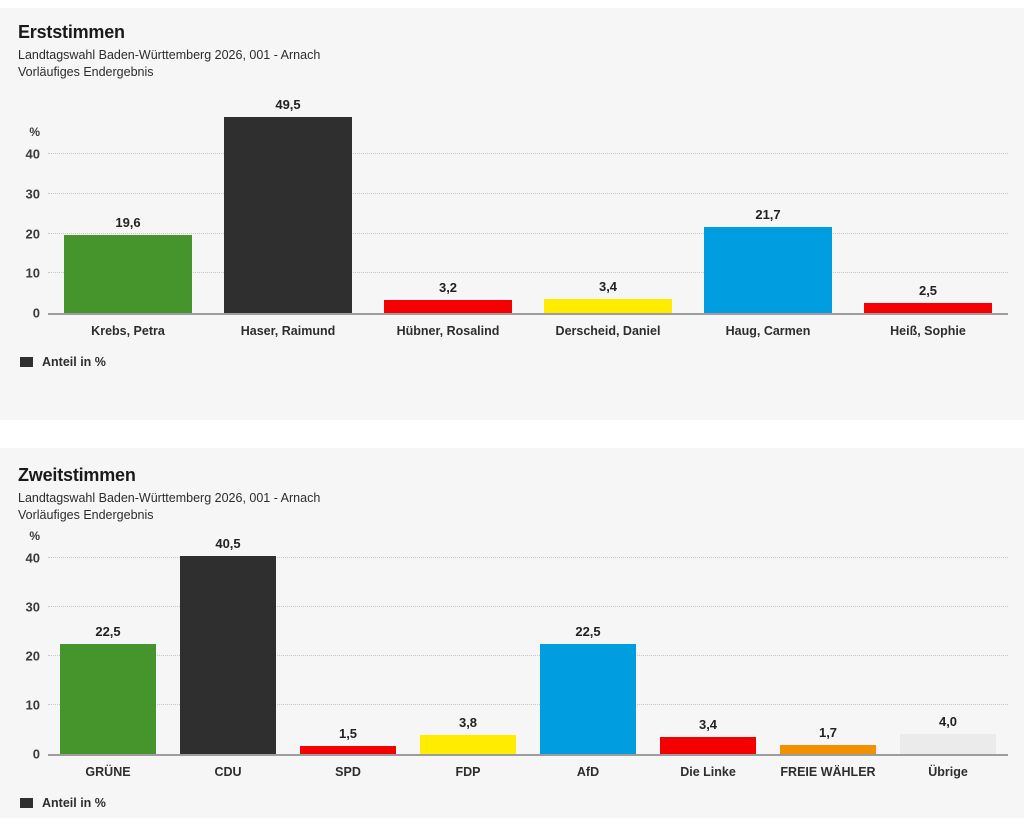 The height and width of the screenshot is (822, 1024). What do you see at coordinates (348, 650) in the screenshot?
I see `bar-slot: 1,5` at bounding box center [348, 650].